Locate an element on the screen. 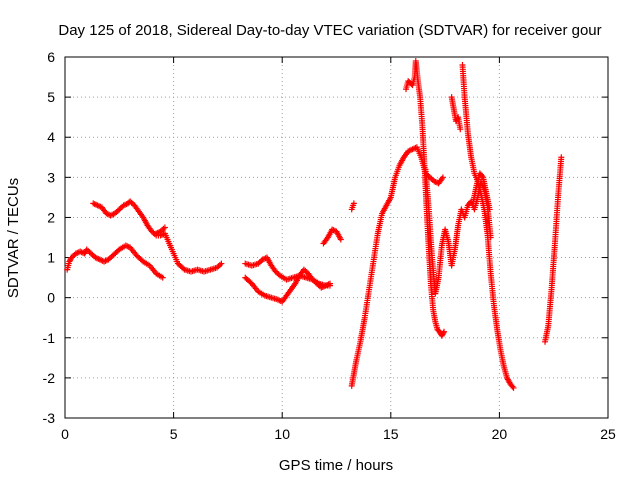 This screenshot has height=480, width=640. y-tick-label: -2 is located at coordinates (49, 378).